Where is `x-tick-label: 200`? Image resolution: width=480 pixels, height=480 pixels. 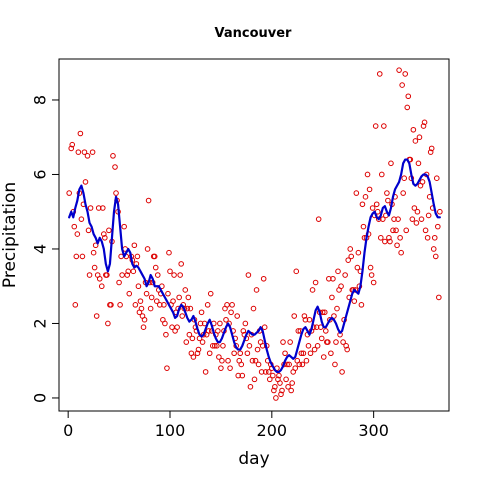 x-tick-label: 200 is located at coordinates (272, 430).